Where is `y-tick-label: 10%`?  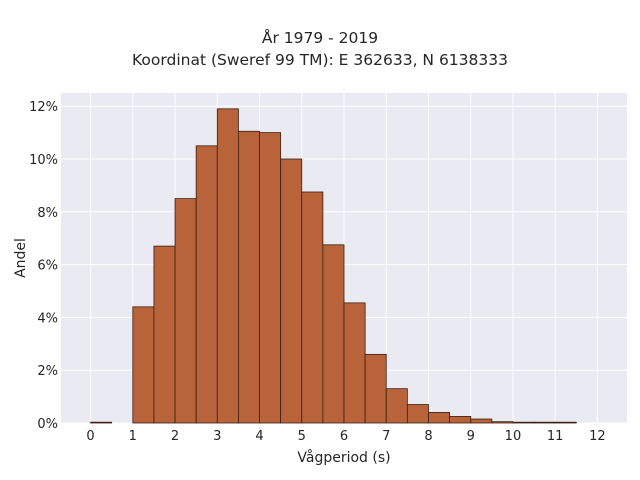
y-tick-label: 10% is located at coordinates (43, 160).